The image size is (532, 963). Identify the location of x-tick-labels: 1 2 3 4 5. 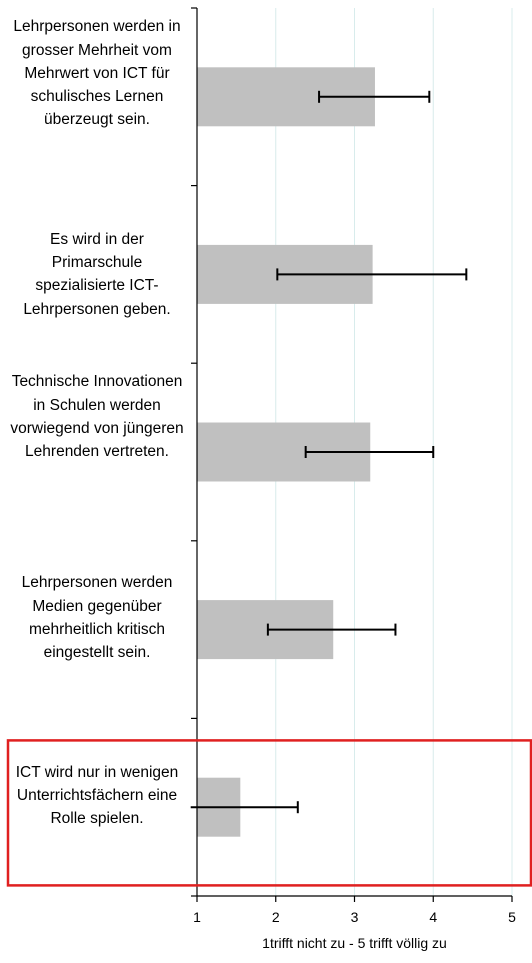
(354, 917).